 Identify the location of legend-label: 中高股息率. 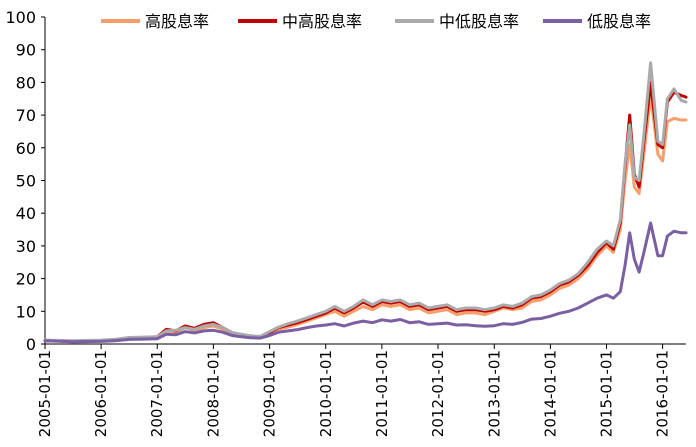
(322, 21).